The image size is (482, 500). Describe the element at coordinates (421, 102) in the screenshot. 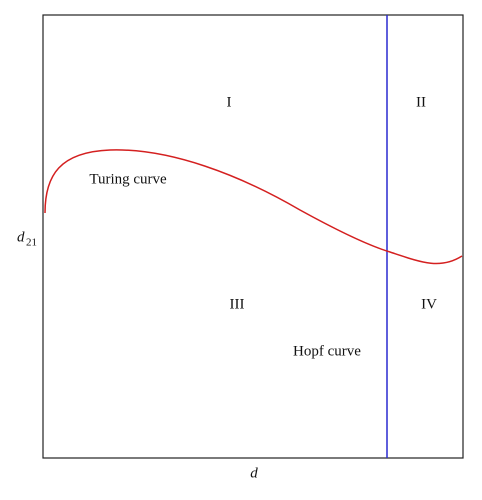

I see `region-label: II` at that location.